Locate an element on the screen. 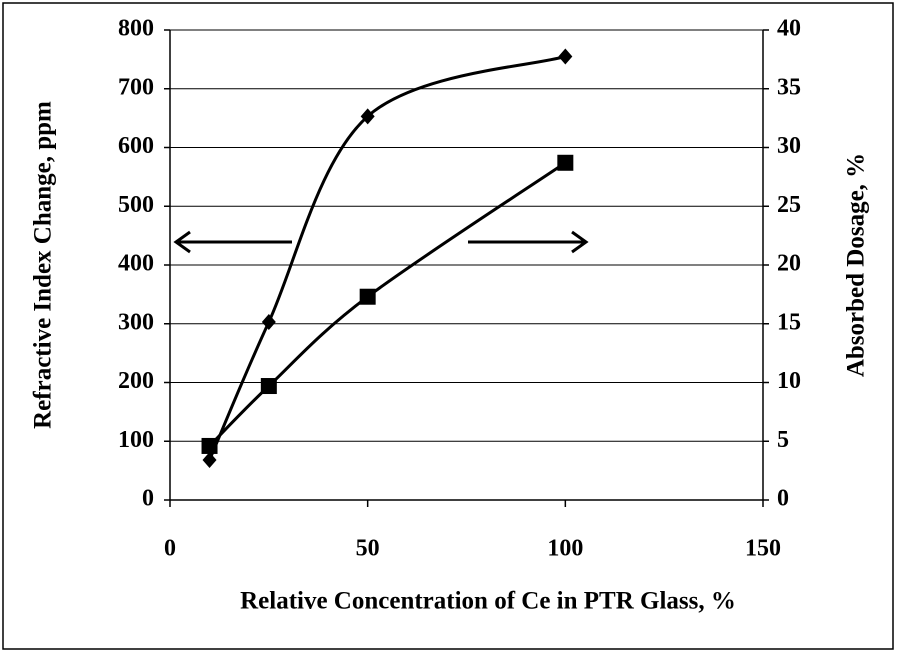 The width and height of the screenshot is (897, 652). y2-tick-label: 30 is located at coordinates (789, 146).